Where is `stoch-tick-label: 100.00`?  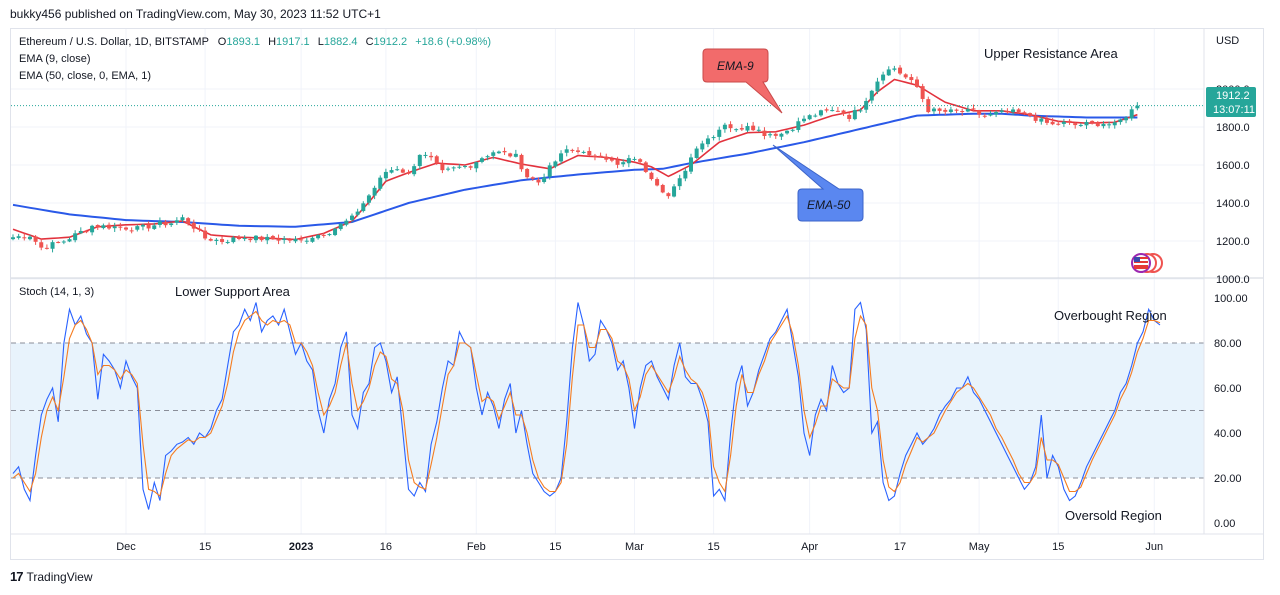 stoch-tick-label: 100.00 is located at coordinates (1231, 299).